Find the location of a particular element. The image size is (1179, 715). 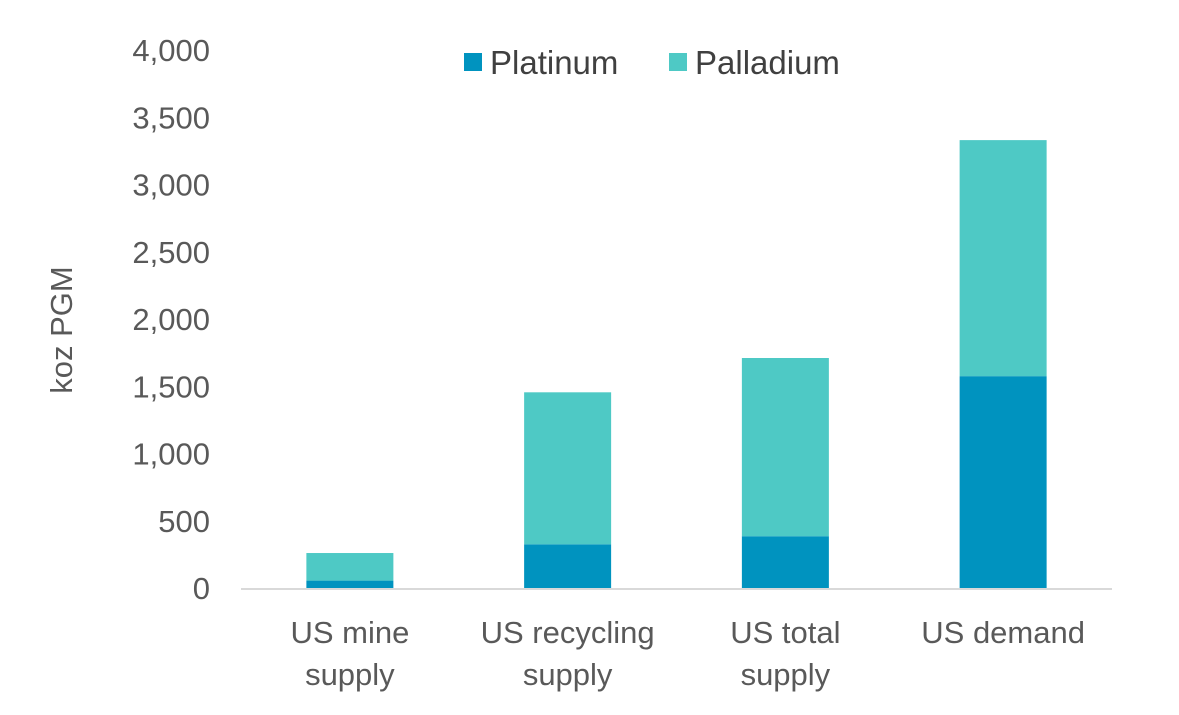

legend-swatch-palladium is located at coordinates (678, 62).